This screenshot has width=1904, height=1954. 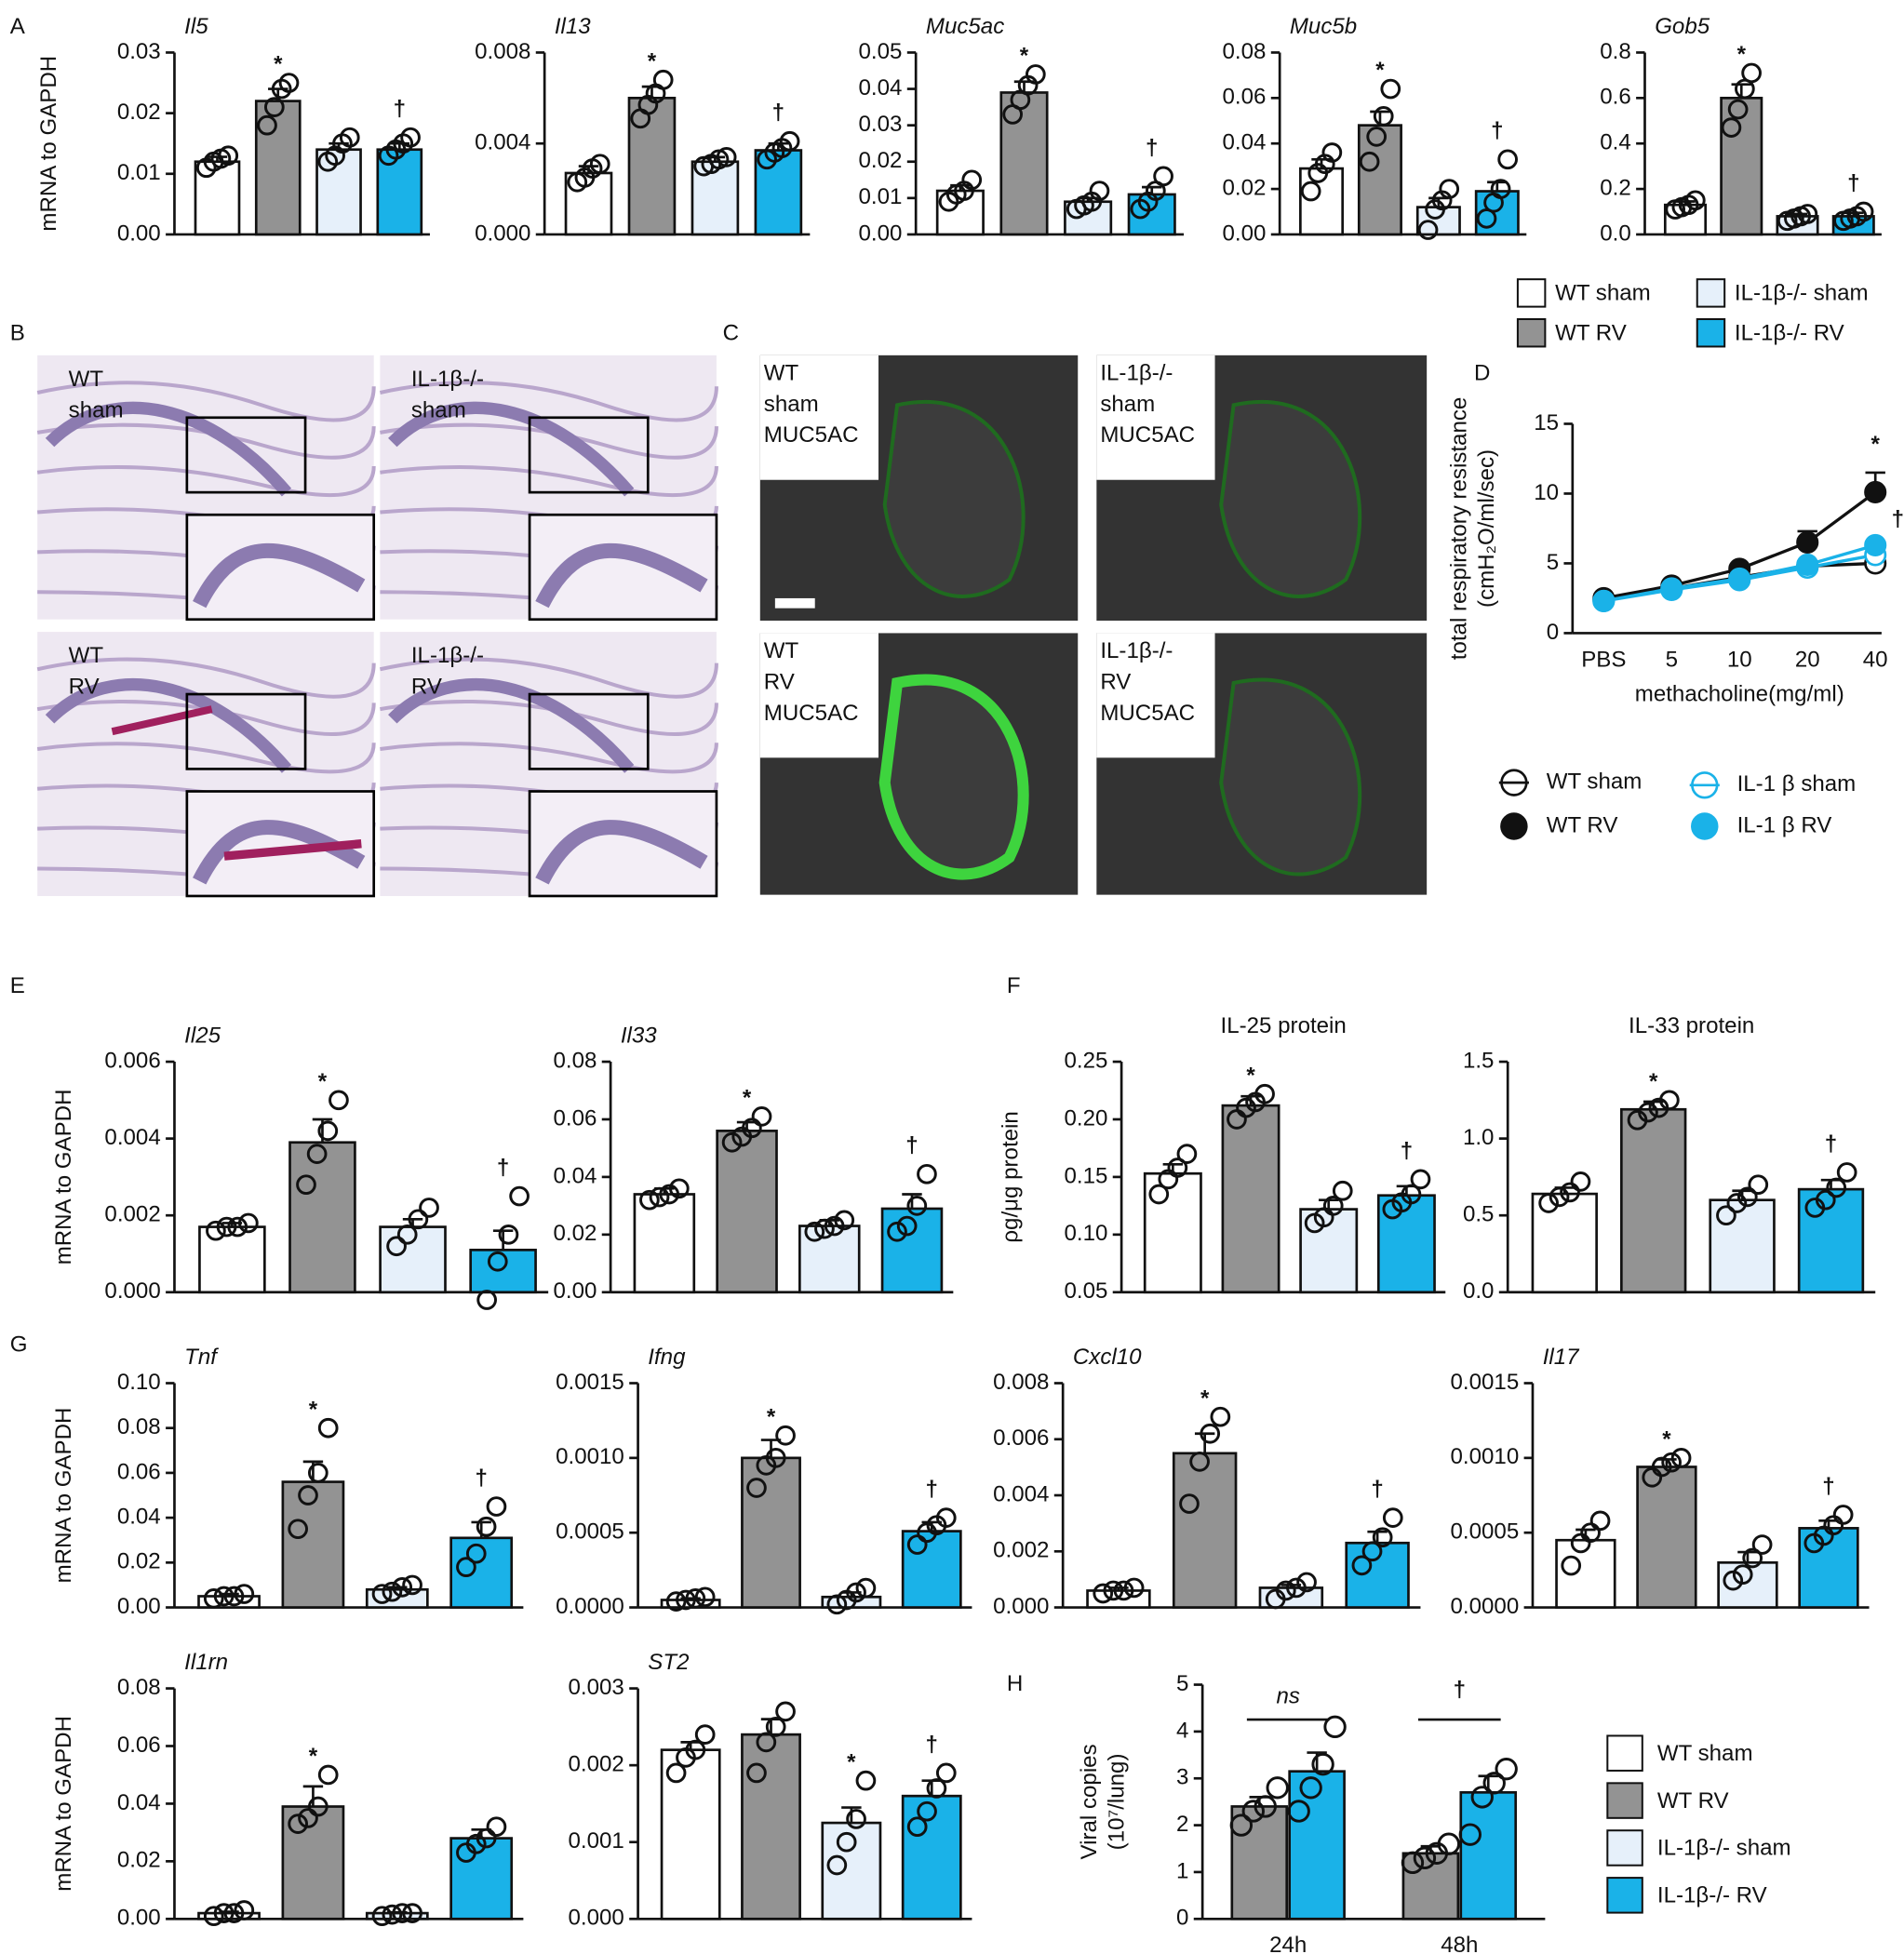 I want to click on legend-swatch, so click(x=1531, y=293).